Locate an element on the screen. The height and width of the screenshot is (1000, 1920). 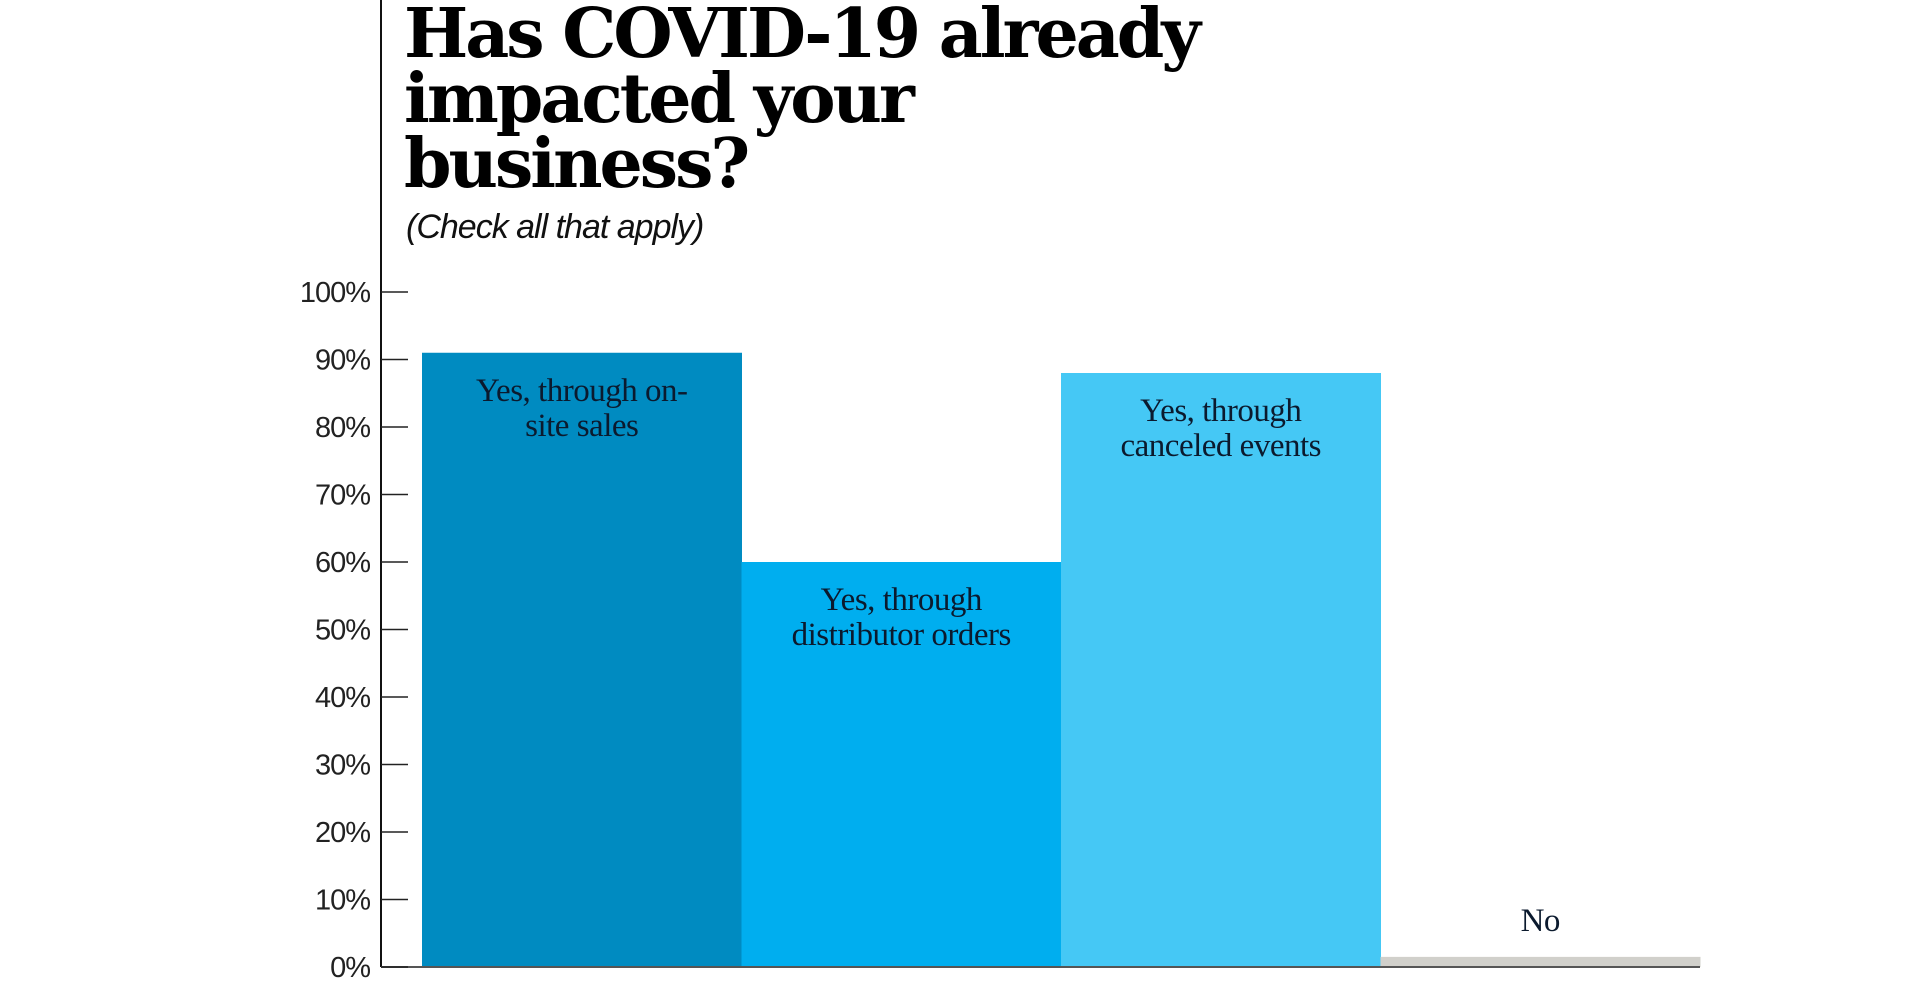
y-tick-label-5: 50% is located at coordinates (342, 631).